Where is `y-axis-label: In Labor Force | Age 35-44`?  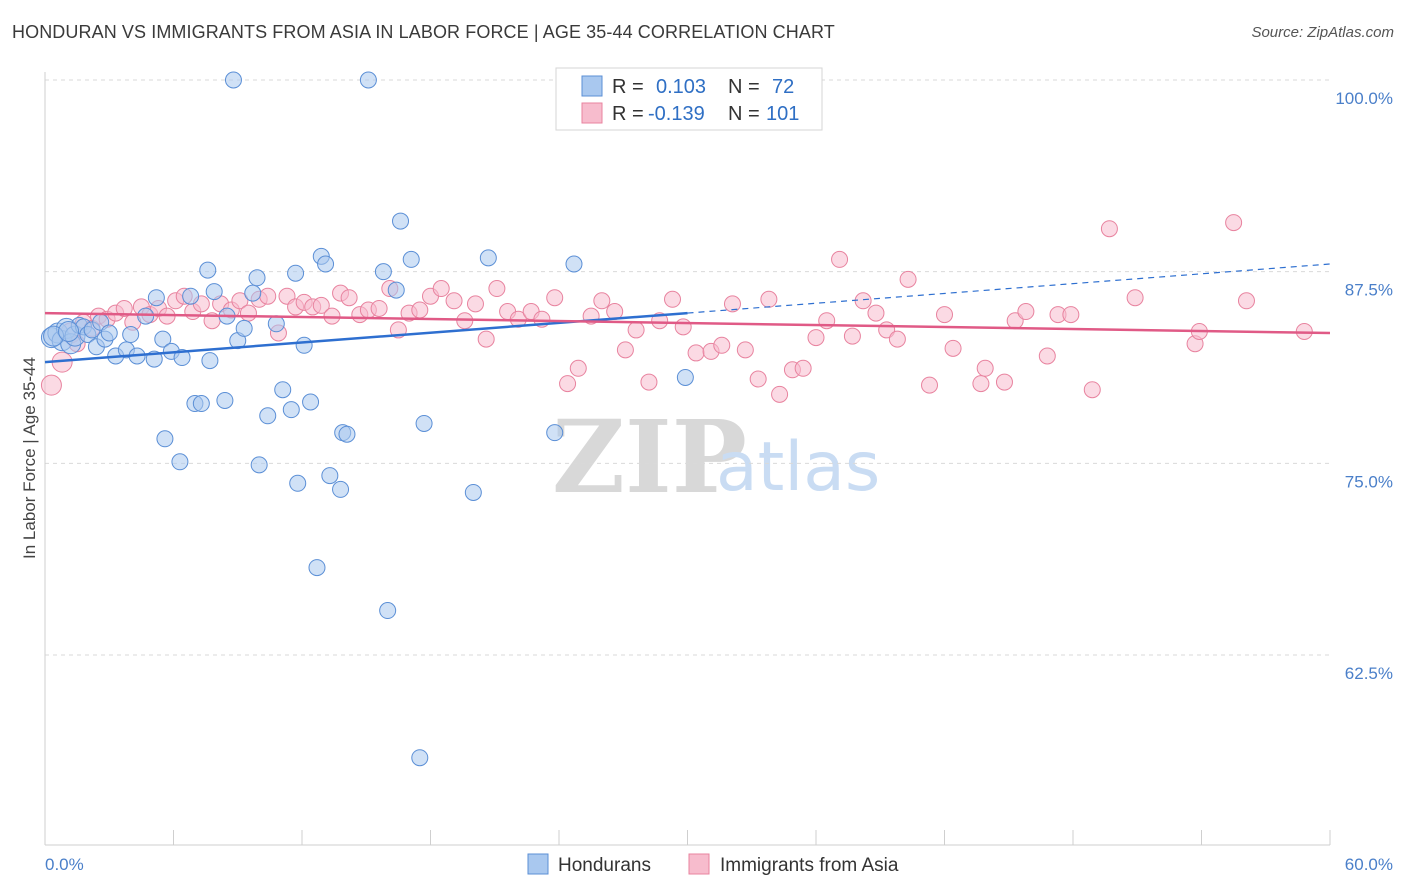 y-axis-label: In Labor Force | Age 35-44 is located at coordinates (29, 458).